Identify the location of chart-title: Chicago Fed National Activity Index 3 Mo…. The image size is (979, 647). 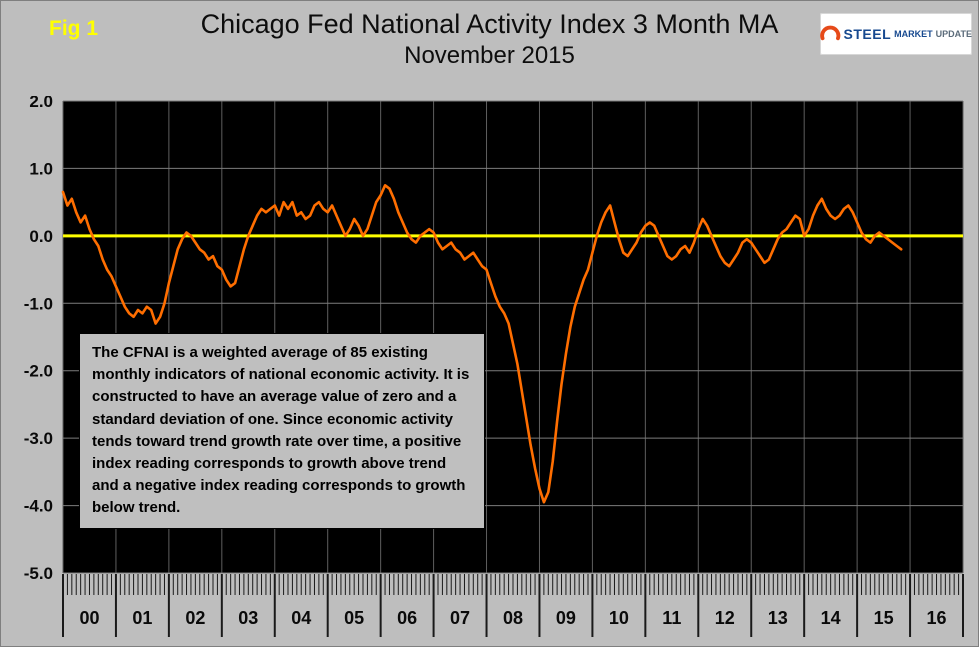
(489, 35).